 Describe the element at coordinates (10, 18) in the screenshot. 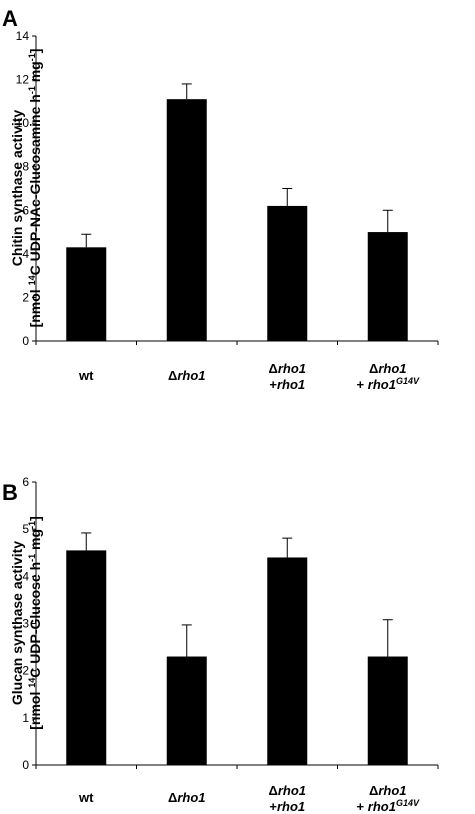

I see `panel-a-letter: A` at that location.